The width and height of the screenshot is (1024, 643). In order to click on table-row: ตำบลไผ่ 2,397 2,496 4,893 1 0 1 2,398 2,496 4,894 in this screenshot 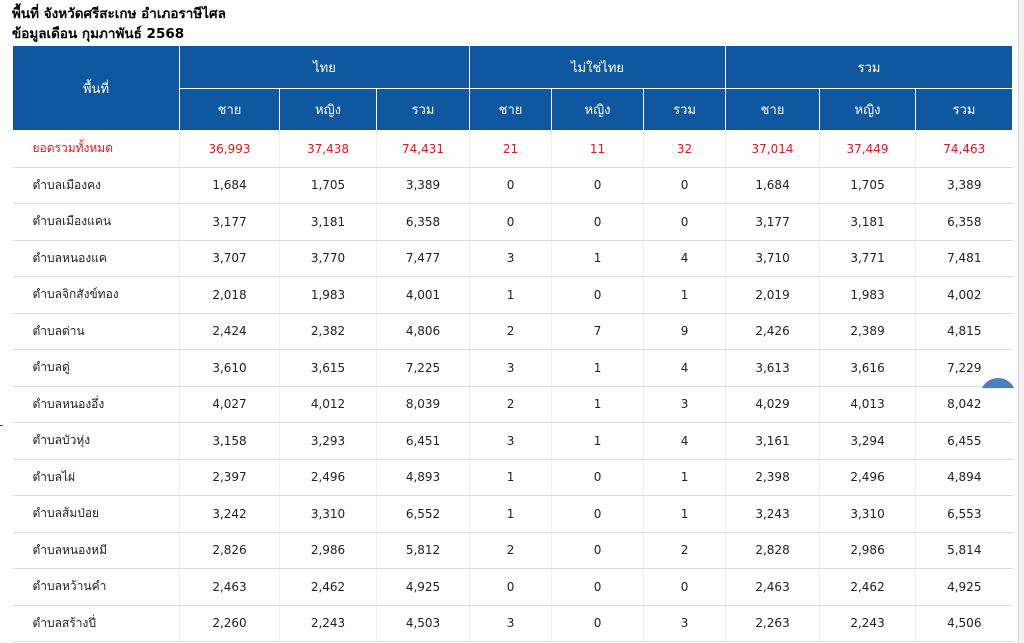, I will do `click(512, 477)`.